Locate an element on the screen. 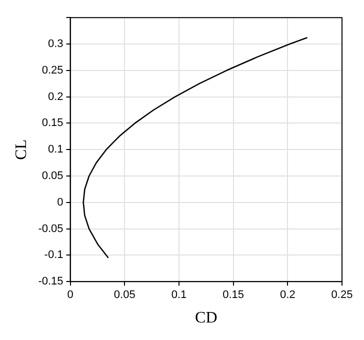 This screenshot has width=364, height=340. y-tick-label: -0.15 is located at coordinates (51, 282).